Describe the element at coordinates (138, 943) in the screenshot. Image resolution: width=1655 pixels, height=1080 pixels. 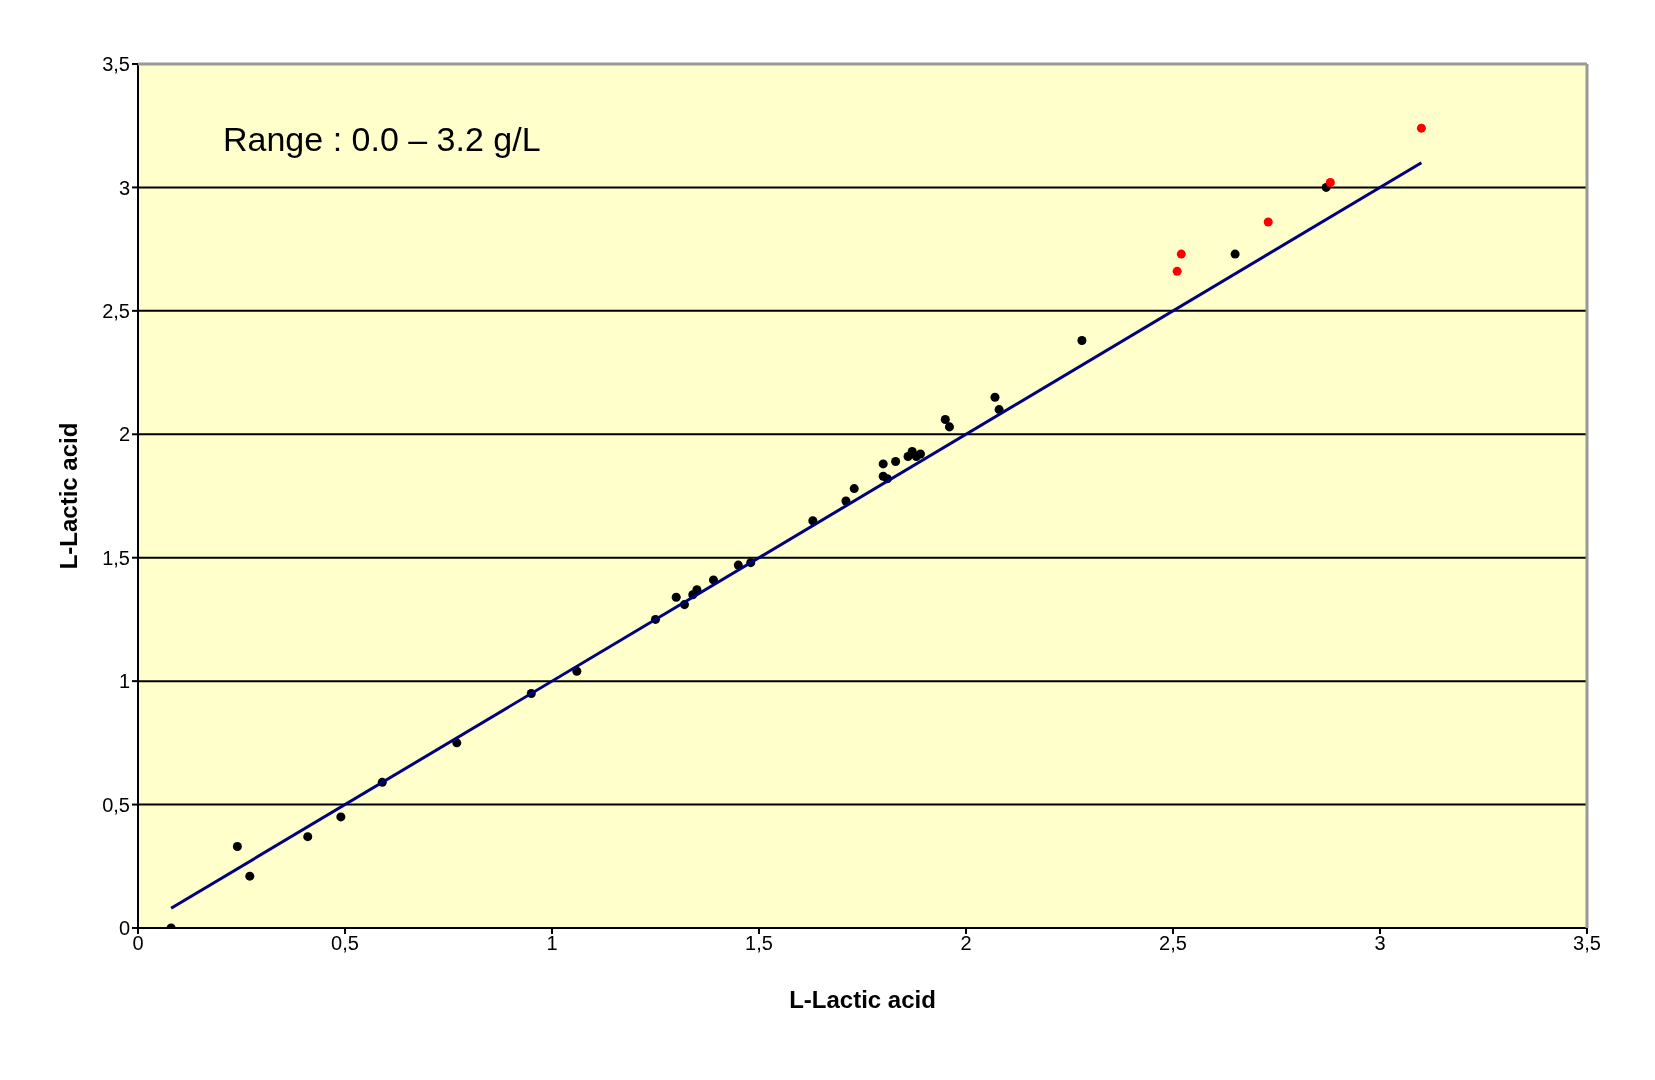
I see `x-tick-label: 0` at that location.